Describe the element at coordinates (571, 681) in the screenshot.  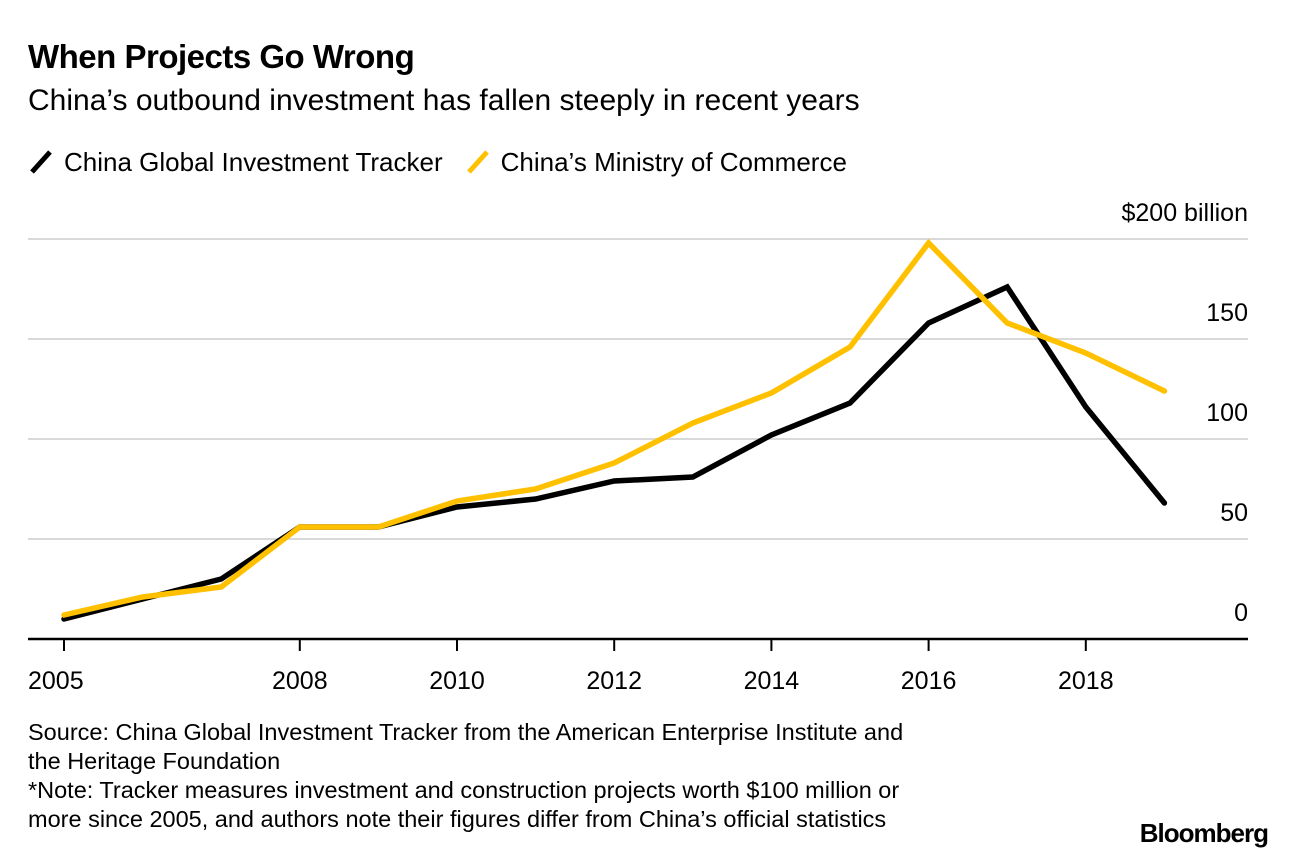
I see `x-tick-labels: 2005 2008 2010 2012 2014 2016 2018` at that location.